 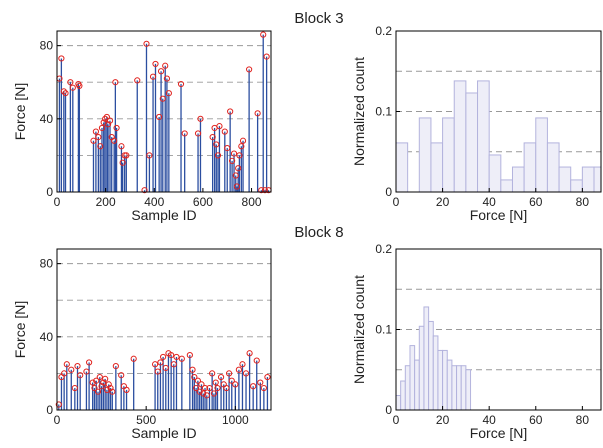 I want to click on block8-histogram-xlabel: Force [N], so click(x=499, y=433).